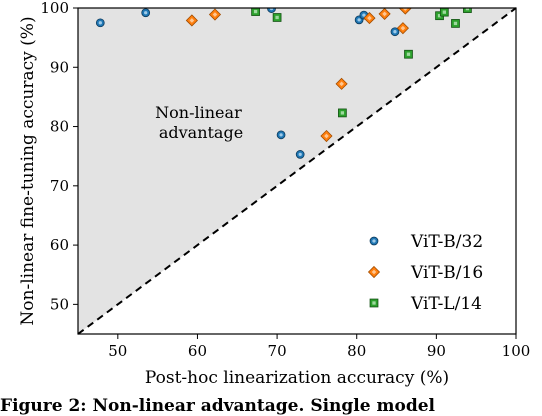 Image resolution: width=542 pixels, height=416 pixels. What do you see at coordinates (356, 351) in the screenshot?
I see `x-tick-label: 80` at bounding box center [356, 351].